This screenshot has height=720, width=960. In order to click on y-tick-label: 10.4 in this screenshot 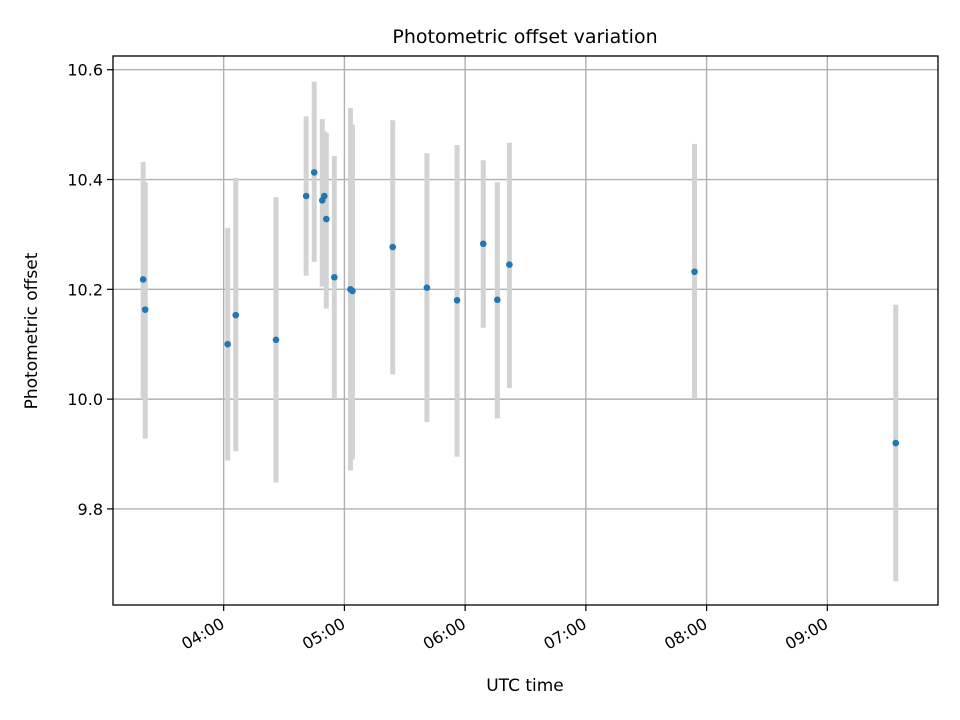, I will do `click(85, 180)`.